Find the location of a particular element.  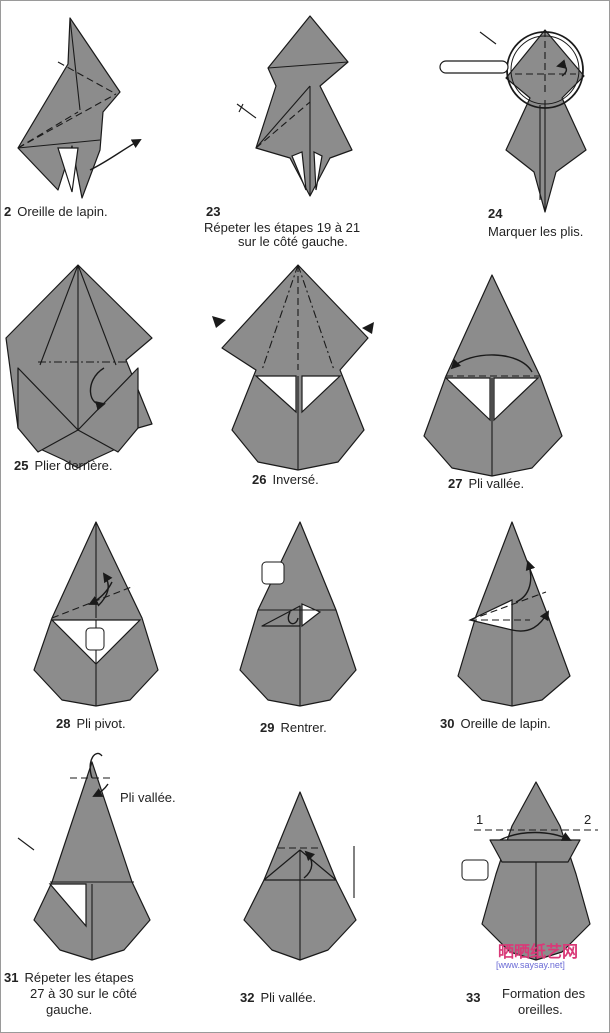

watermark-url-text: [www.saysay.net] is located at coordinates (530, 965).